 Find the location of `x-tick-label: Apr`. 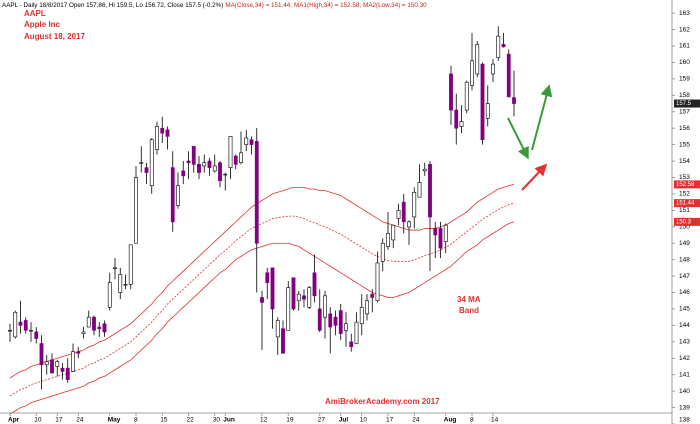

x-tick-label: Apr is located at coordinates (14, 420).